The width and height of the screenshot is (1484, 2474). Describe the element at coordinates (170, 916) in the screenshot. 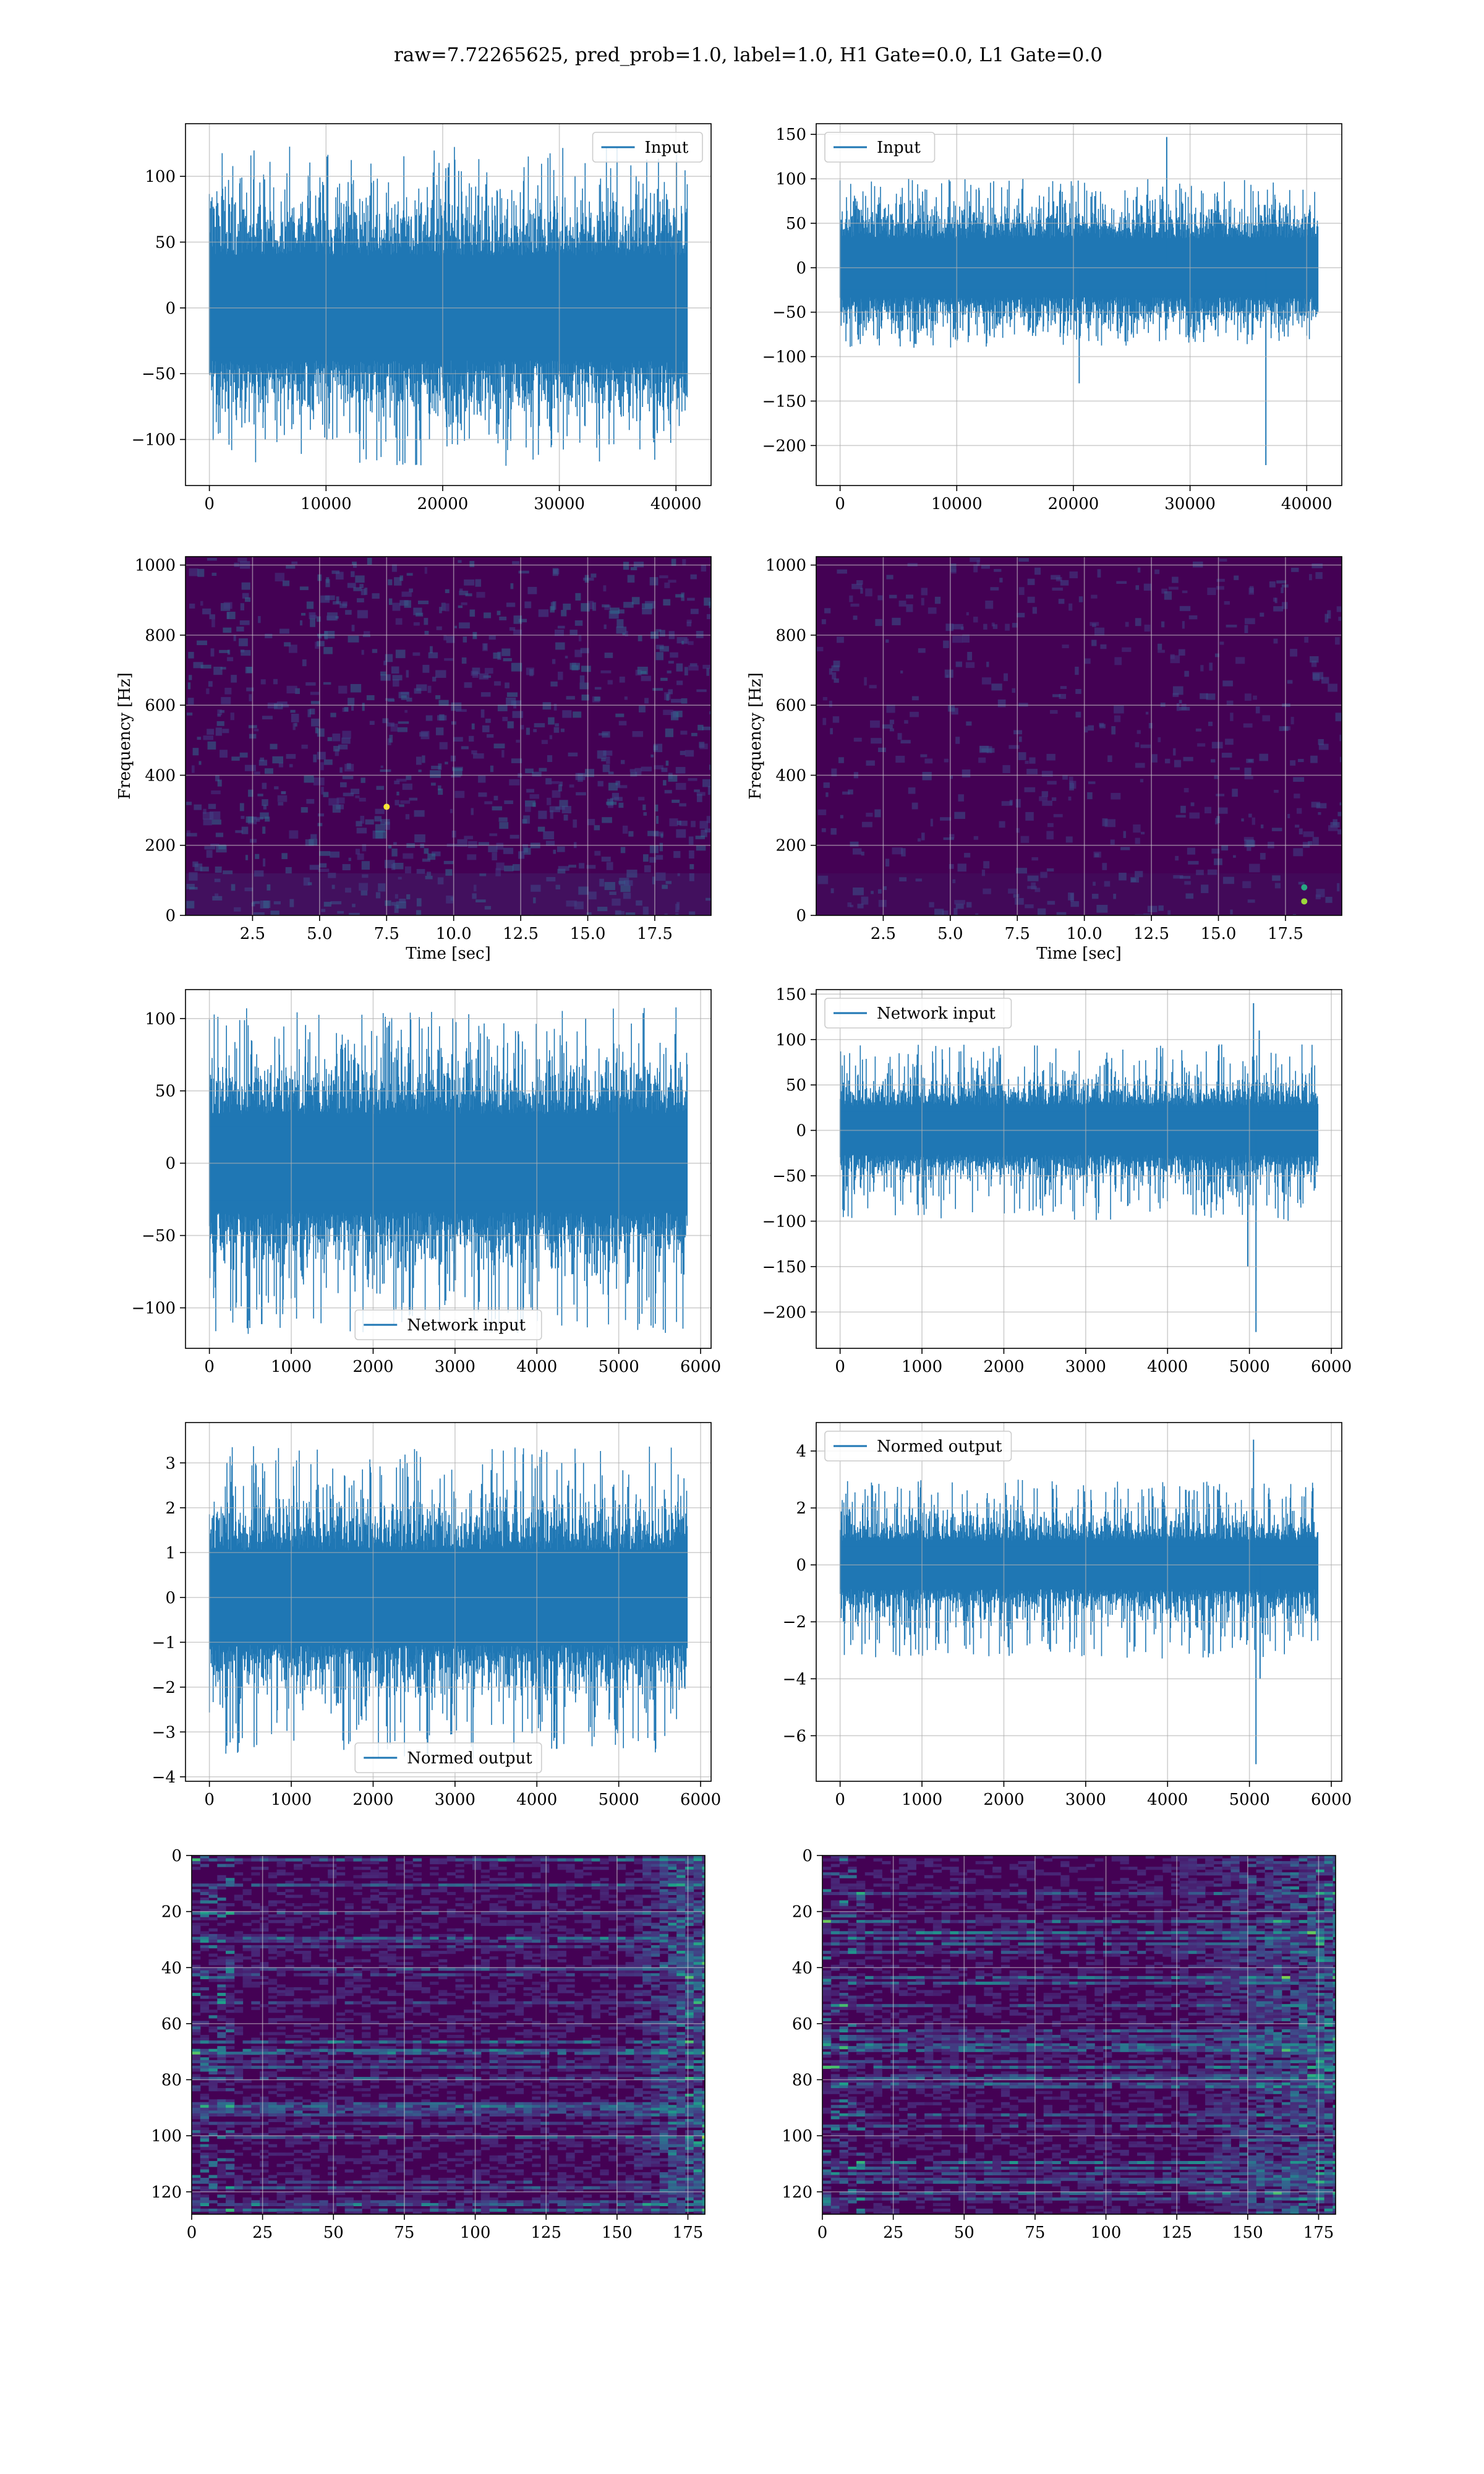

I see `spectrogram-h1-y-tick-label: 0` at that location.